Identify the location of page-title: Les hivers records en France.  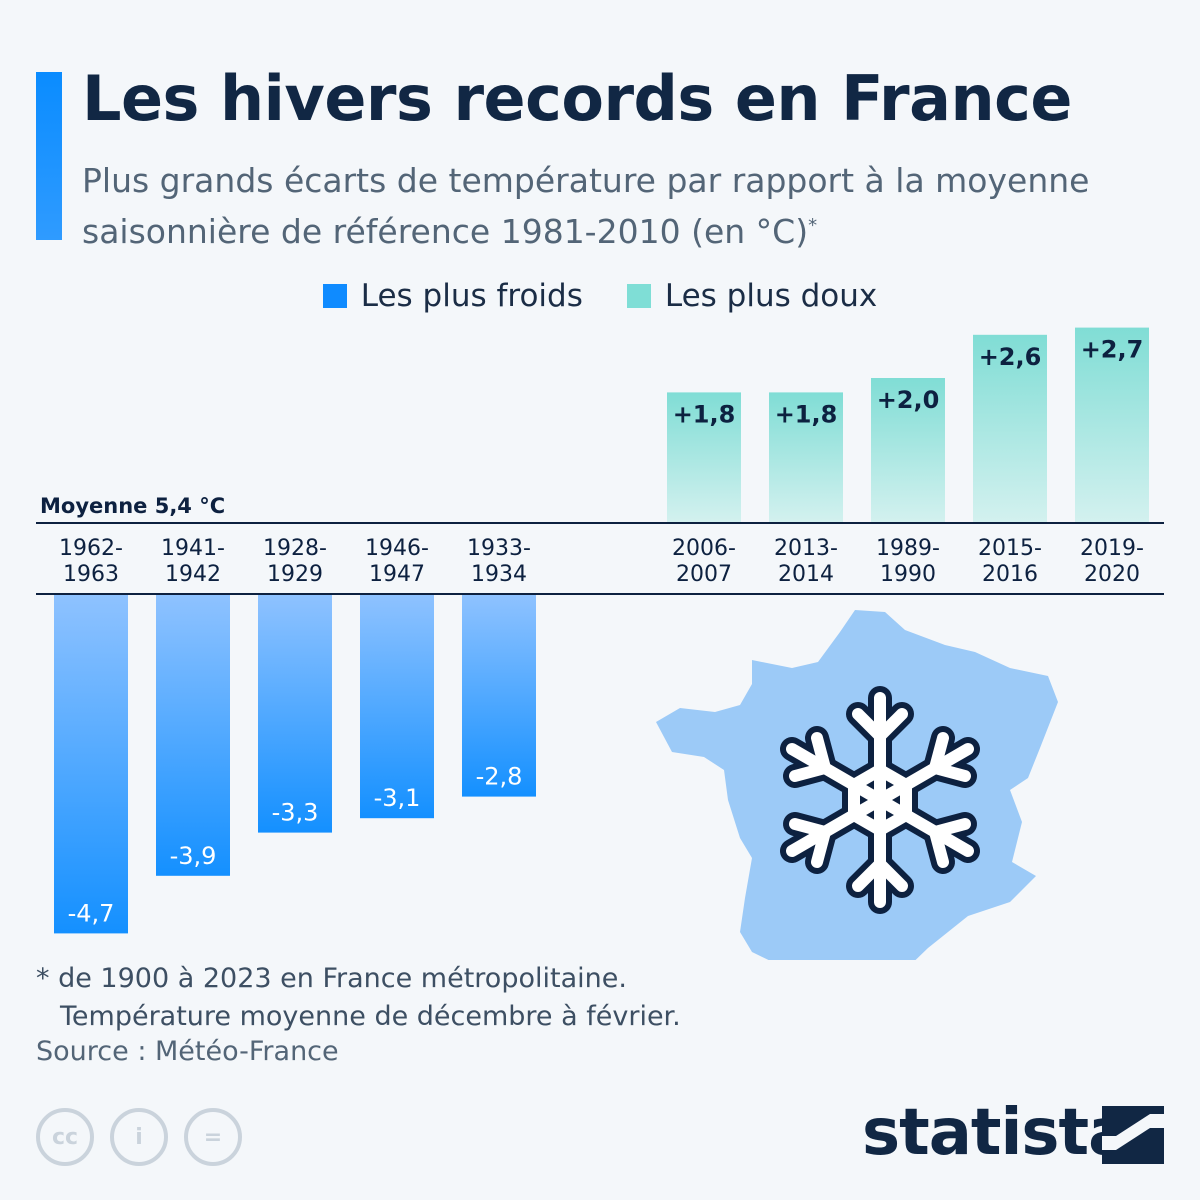
(577, 98).